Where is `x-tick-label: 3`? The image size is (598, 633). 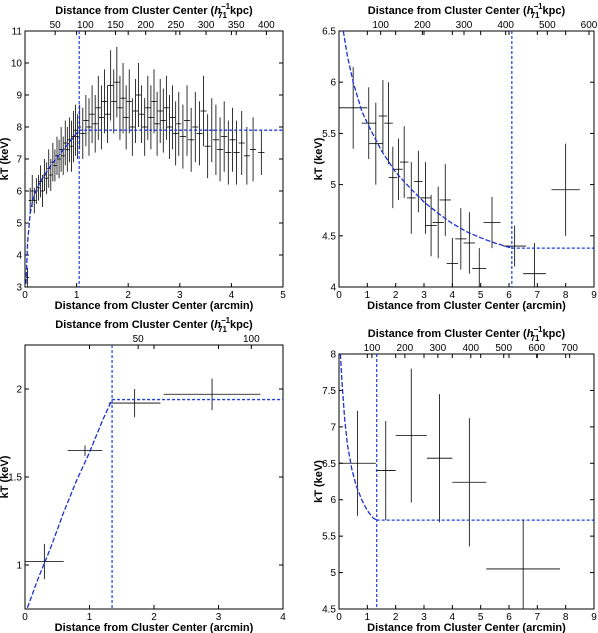
x-tick-label: 3 is located at coordinates (180, 295).